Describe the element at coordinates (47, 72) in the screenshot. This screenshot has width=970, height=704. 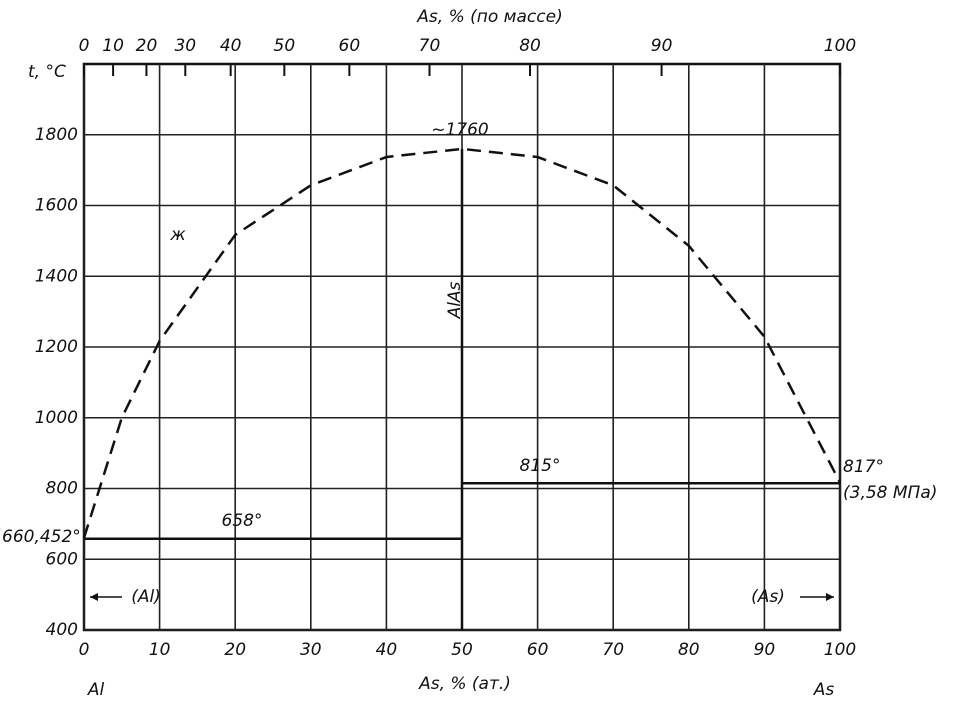
I see `y-axis-title: t, °C` at that location.